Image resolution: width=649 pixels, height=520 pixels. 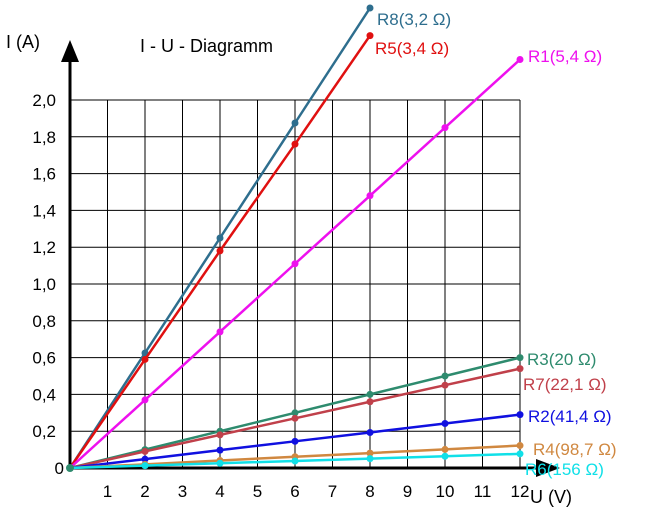 What do you see at coordinates (44, 394) in the screenshot?
I see `y-tick-label: 0,4` at bounding box center [44, 394].